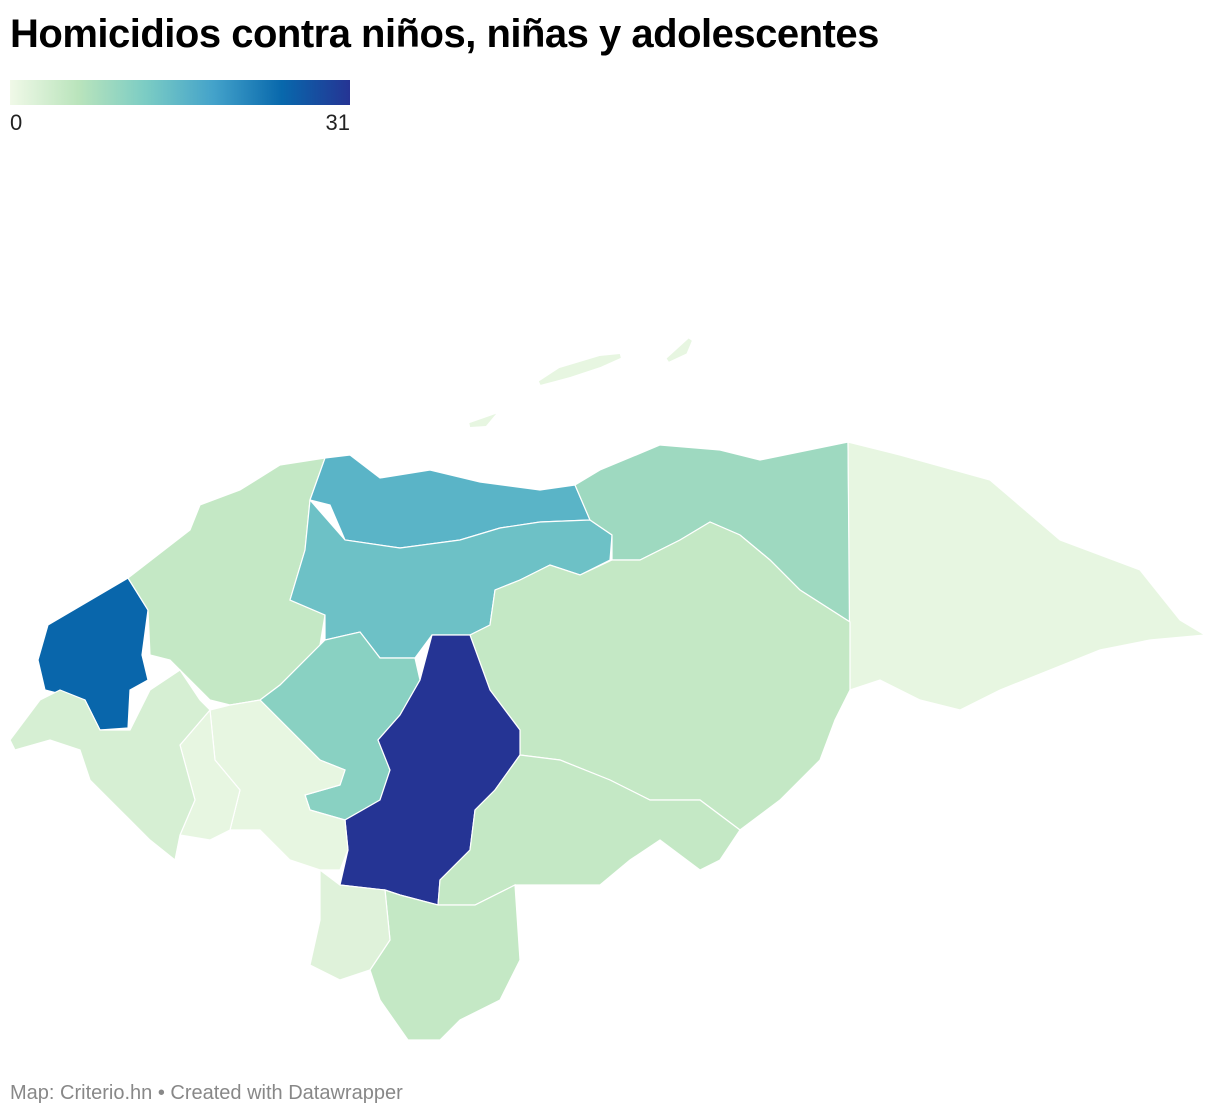 The width and height of the screenshot is (1220, 1118). What do you see at coordinates (338, 122) in the screenshot?
I see `legend-max: 31` at bounding box center [338, 122].